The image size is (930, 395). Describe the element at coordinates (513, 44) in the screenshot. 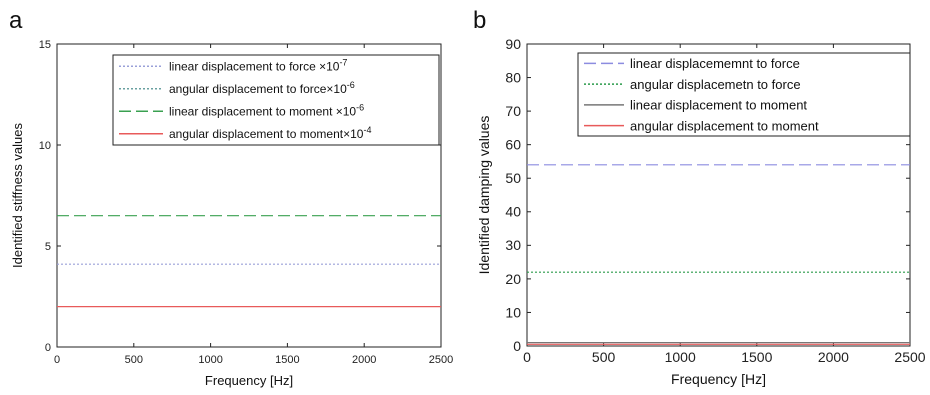

I see `y-tick-label: 90` at that location.